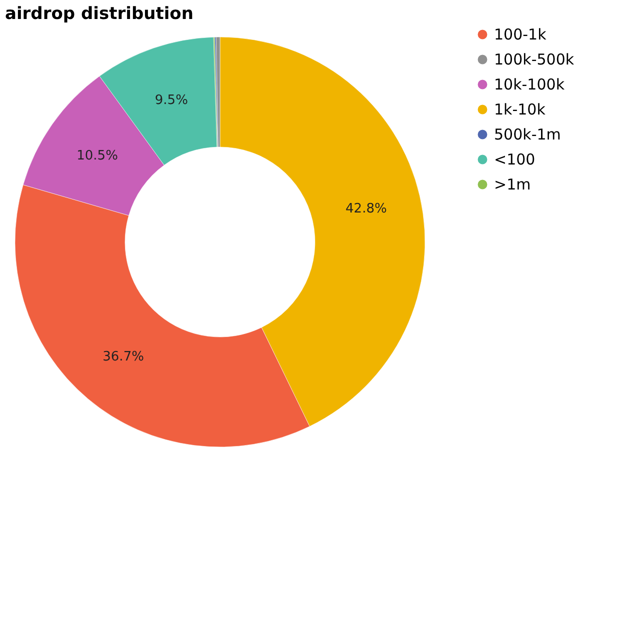 Image resolution: width=640 pixels, height=621 pixels. What do you see at coordinates (515, 159) in the screenshot?
I see `legend-label: <100` at bounding box center [515, 159].